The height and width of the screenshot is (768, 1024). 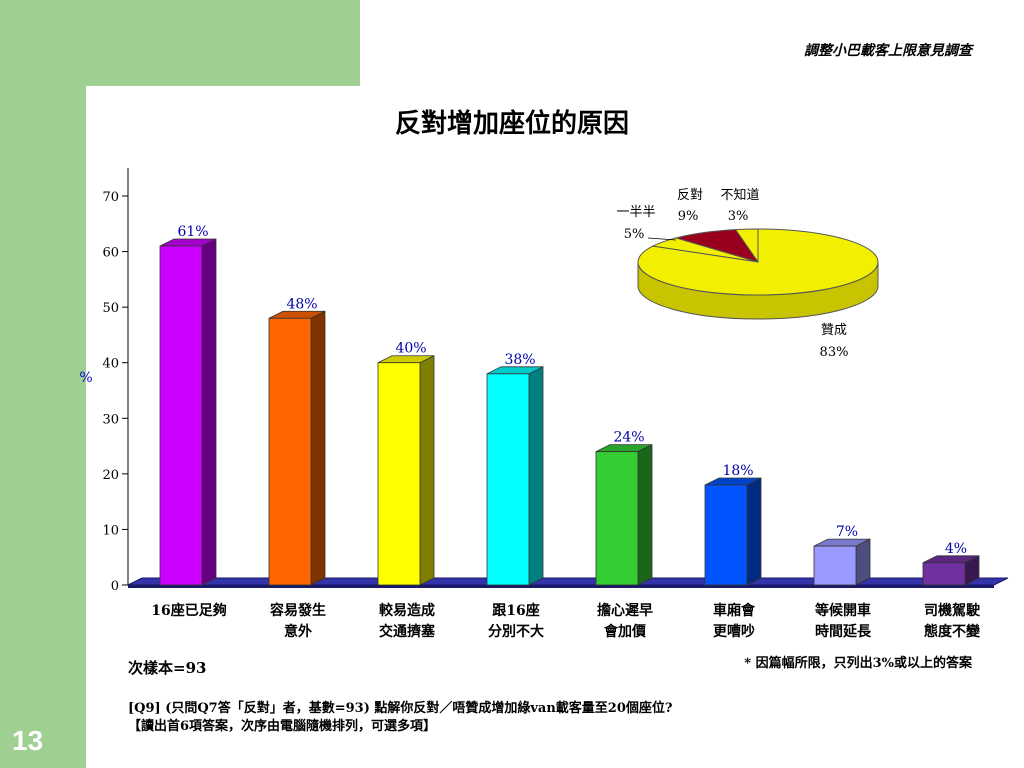 I want to click on x-category-label: 跟16座, so click(x=515, y=610).